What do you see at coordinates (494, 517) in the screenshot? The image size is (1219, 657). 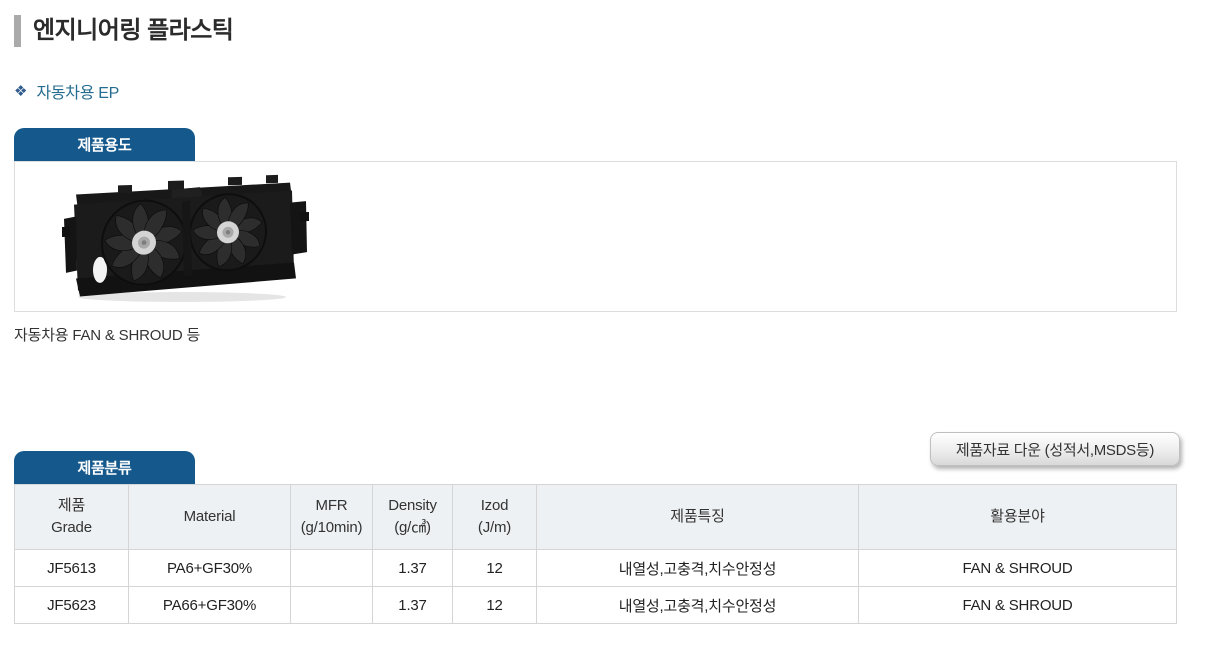 I see `col-izod: Izod (J/m)` at bounding box center [494, 517].